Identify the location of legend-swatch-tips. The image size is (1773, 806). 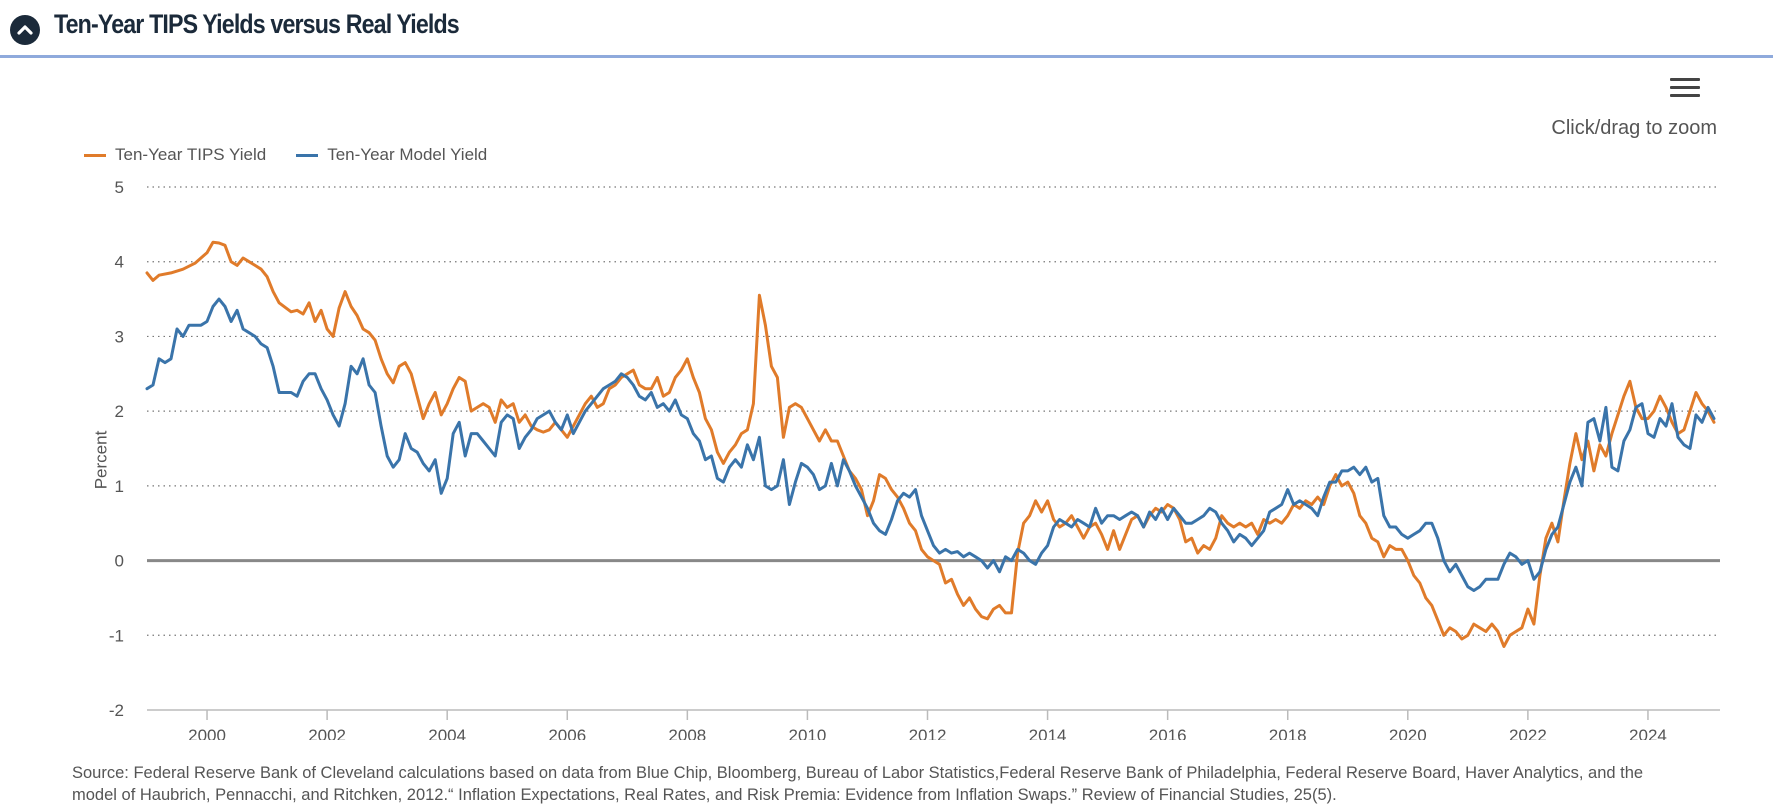
(95, 155).